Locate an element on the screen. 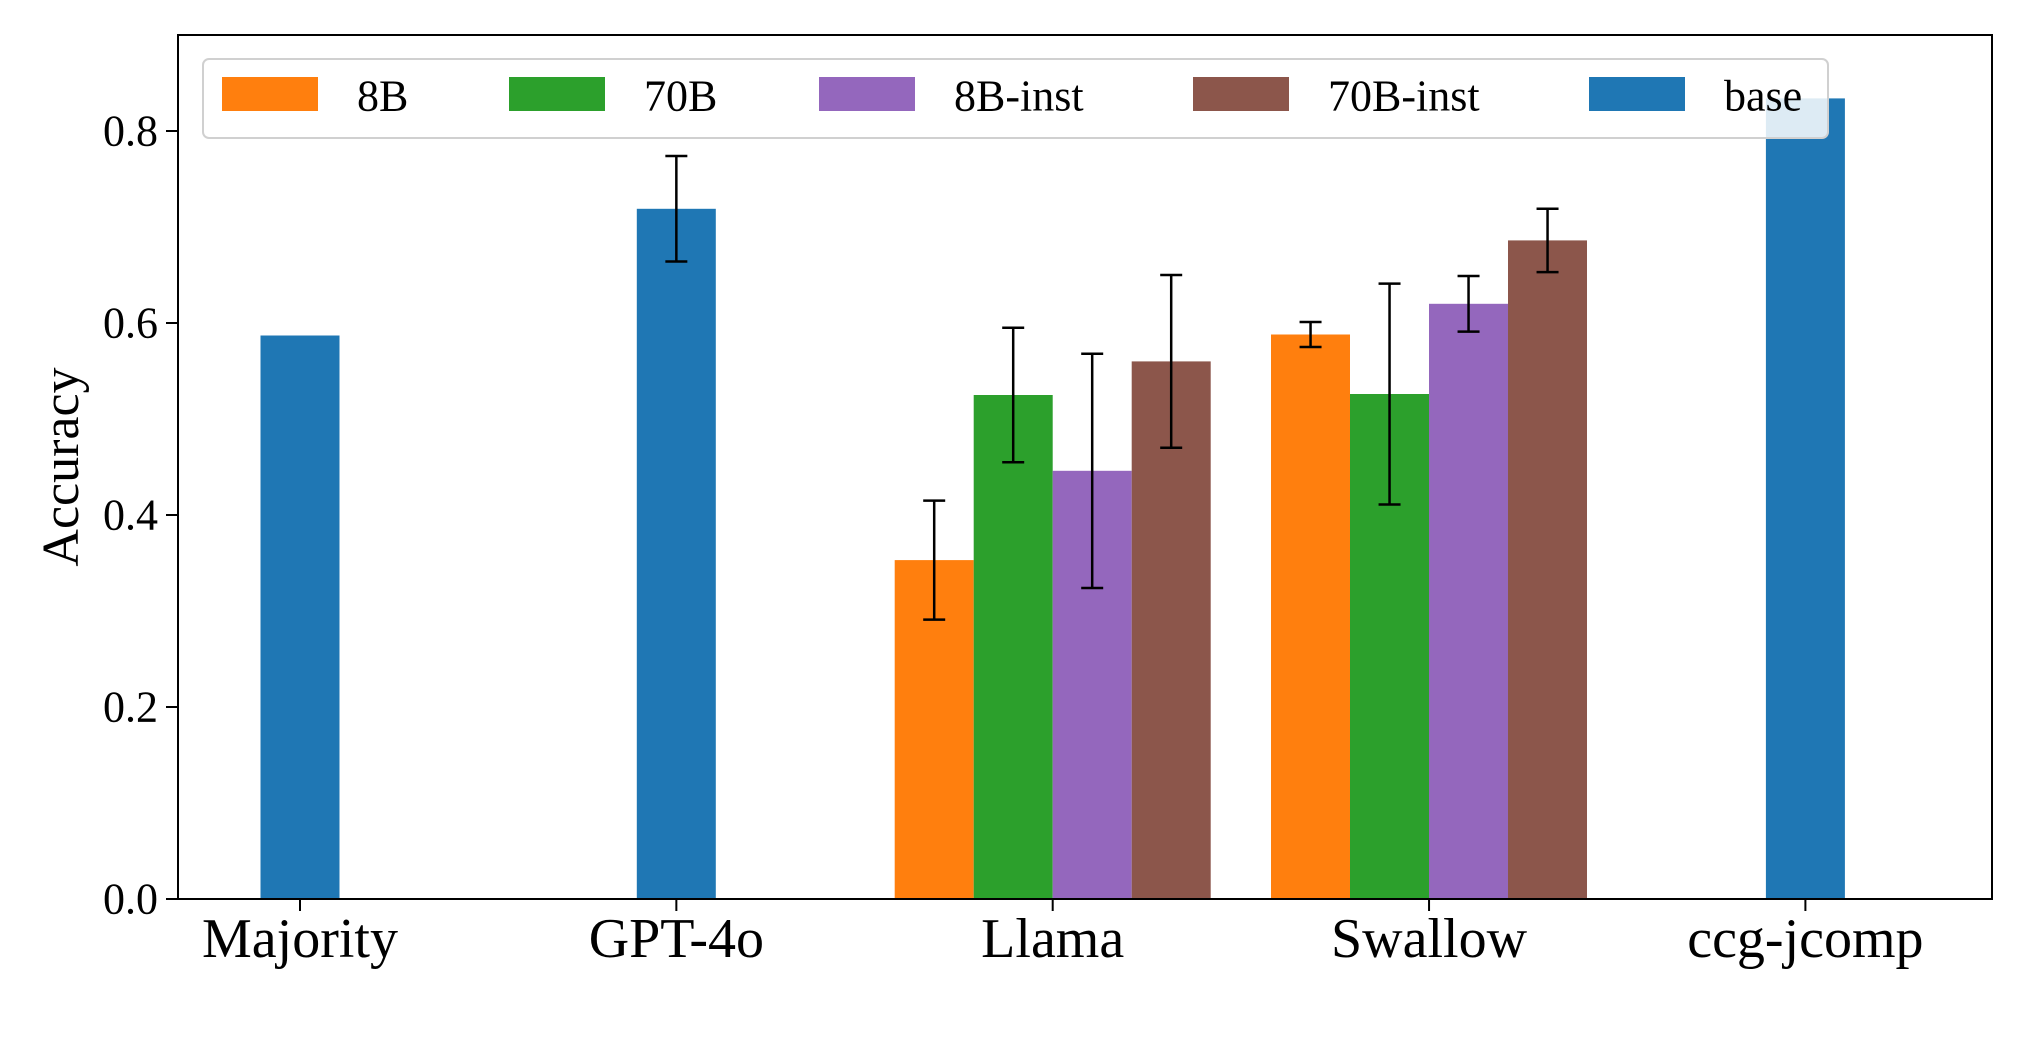 This screenshot has width=2030, height=1058. legend-swatch-8B is located at coordinates (270, 94).